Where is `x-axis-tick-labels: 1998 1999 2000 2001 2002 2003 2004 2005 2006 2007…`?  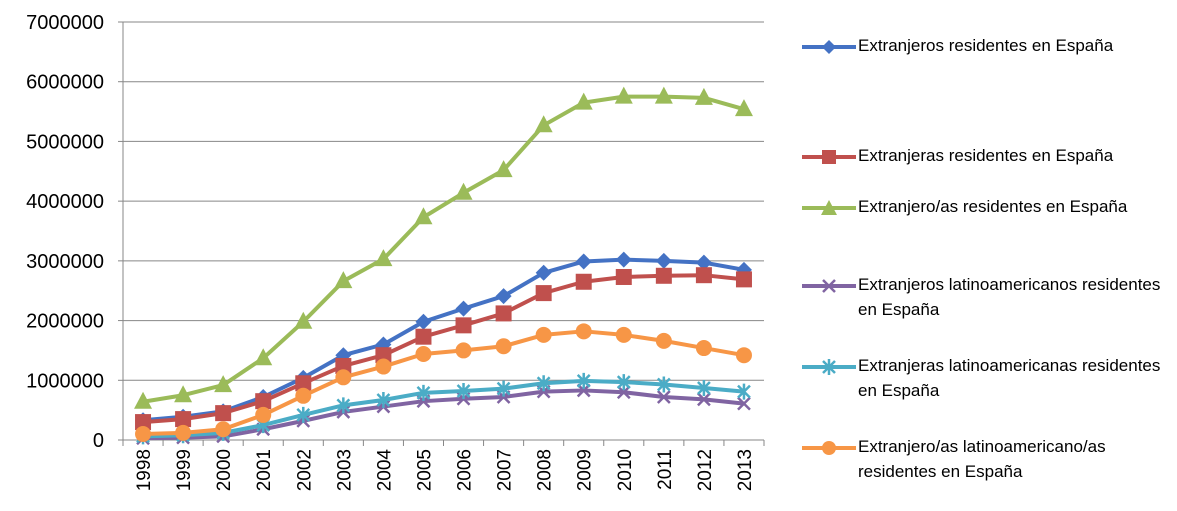 x-axis-tick-labels: 1998 1999 2000 2001 2002 2003 2004 2005 2006 2007… is located at coordinates (445, 470).